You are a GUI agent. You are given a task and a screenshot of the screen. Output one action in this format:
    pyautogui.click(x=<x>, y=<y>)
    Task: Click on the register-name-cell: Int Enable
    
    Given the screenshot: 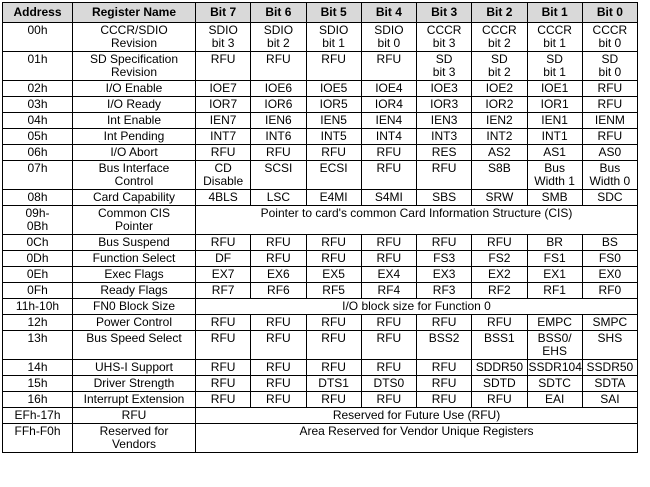 What is the action you would take?
    pyautogui.click(x=134, y=120)
    